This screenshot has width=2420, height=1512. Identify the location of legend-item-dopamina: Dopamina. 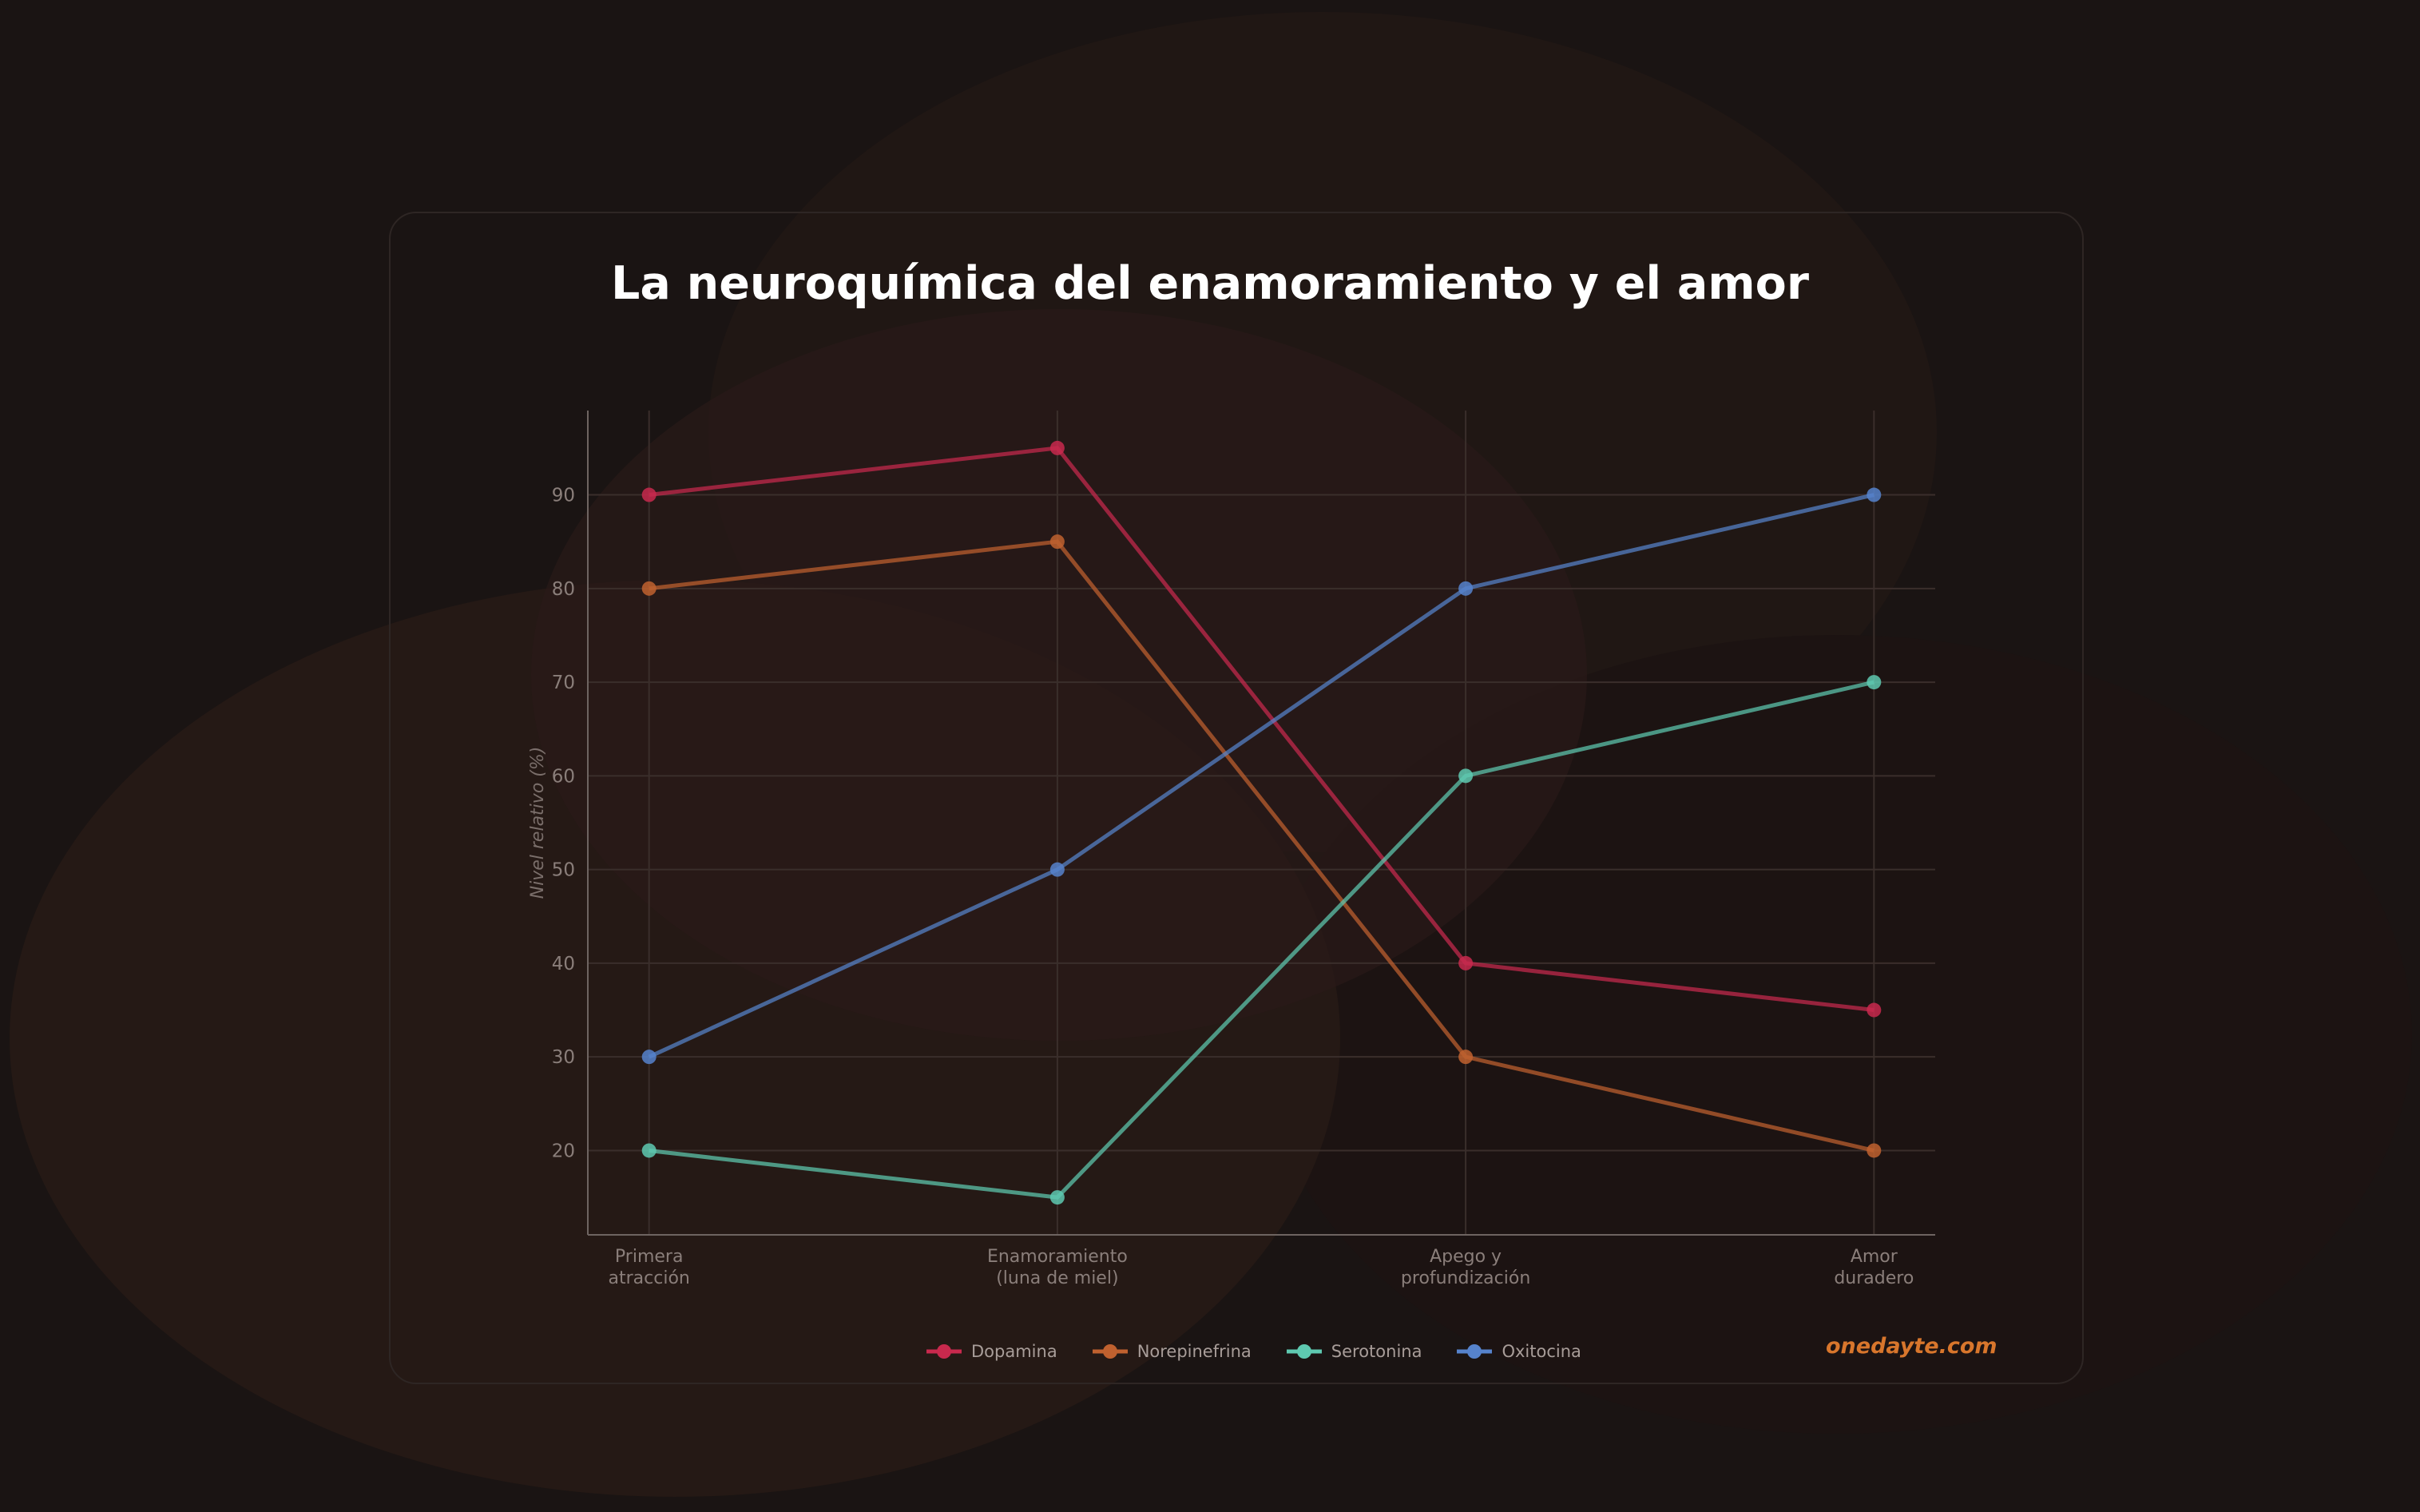
(991, 1351).